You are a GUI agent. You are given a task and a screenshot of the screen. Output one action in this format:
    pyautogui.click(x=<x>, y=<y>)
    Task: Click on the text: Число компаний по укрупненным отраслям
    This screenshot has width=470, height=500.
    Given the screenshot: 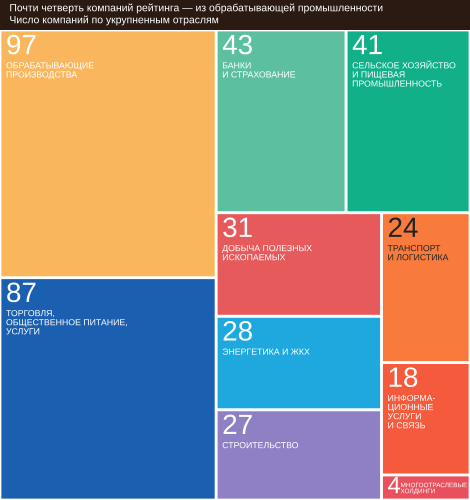 What is the action you would take?
    pyautogui.click(x=114, y=21)
    